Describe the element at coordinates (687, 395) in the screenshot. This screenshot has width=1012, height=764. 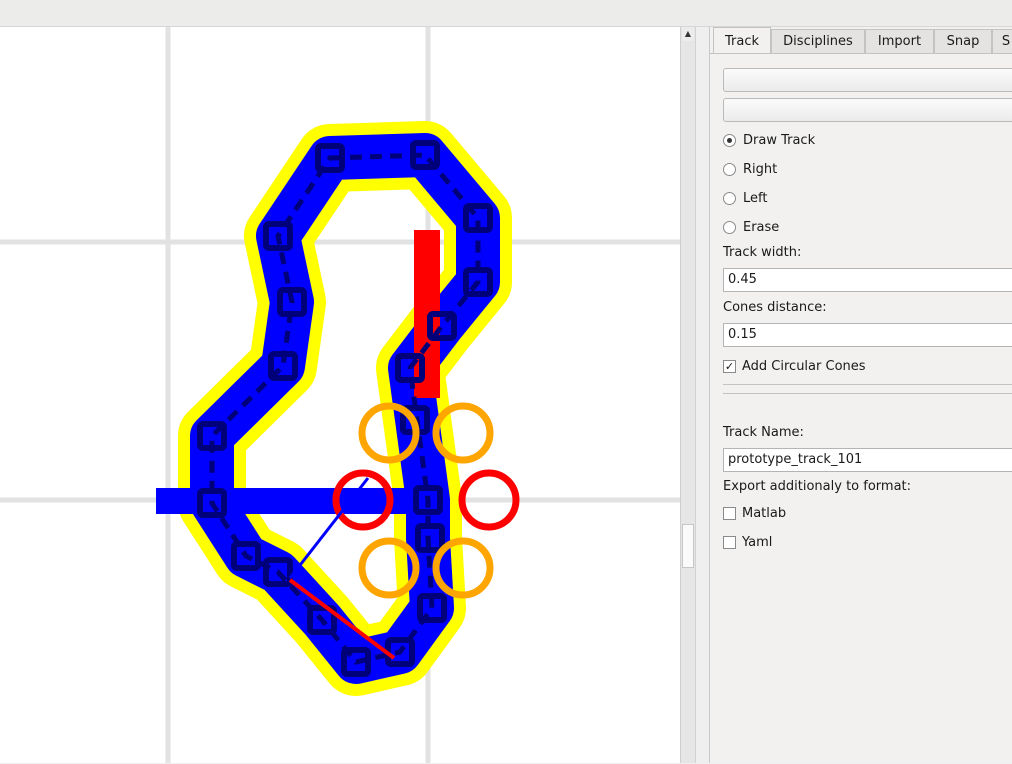
I see `canvas-vertical-scrollbar: ▲` at that location.